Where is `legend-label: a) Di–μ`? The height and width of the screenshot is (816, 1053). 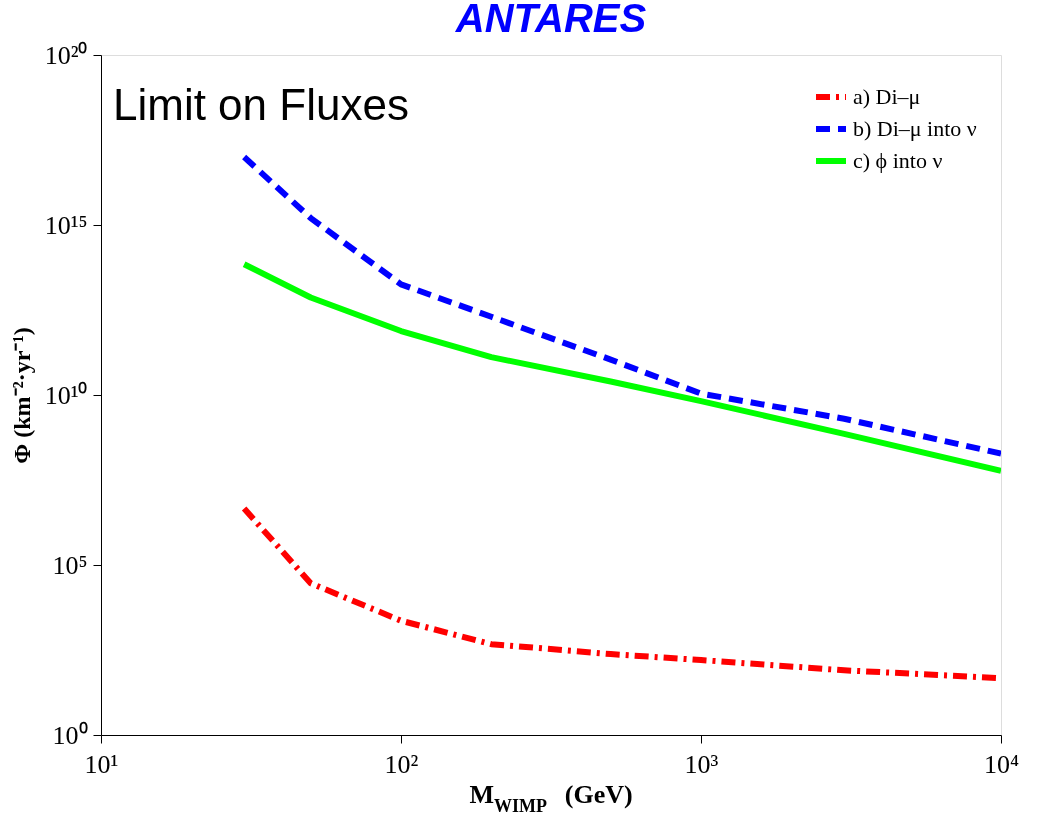 legend-label: a) Di–μ is located at coordinates (887, 96).